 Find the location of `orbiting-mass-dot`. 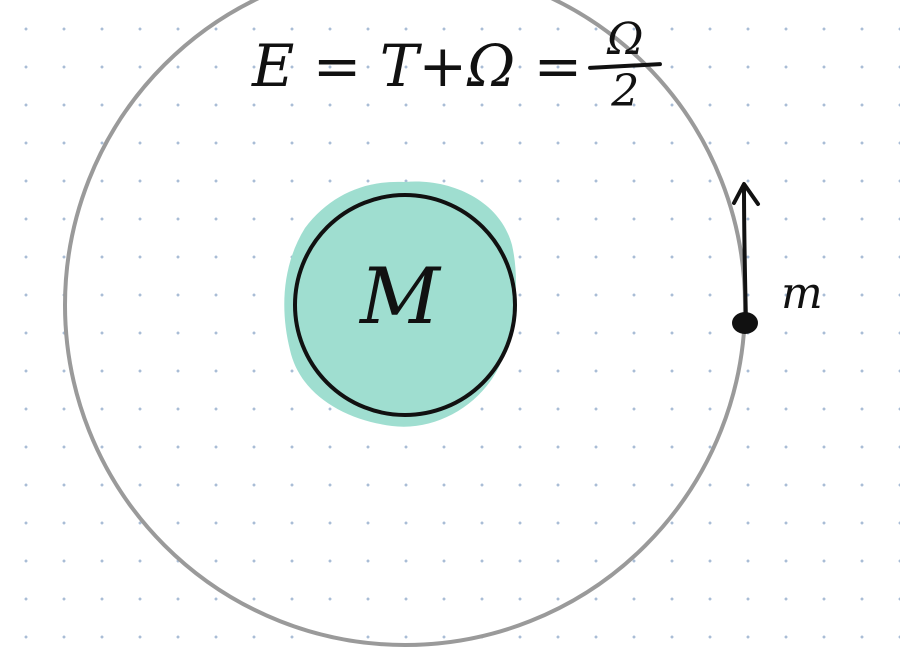

orbiting-mass-dot is located at coordinates (745, 323).